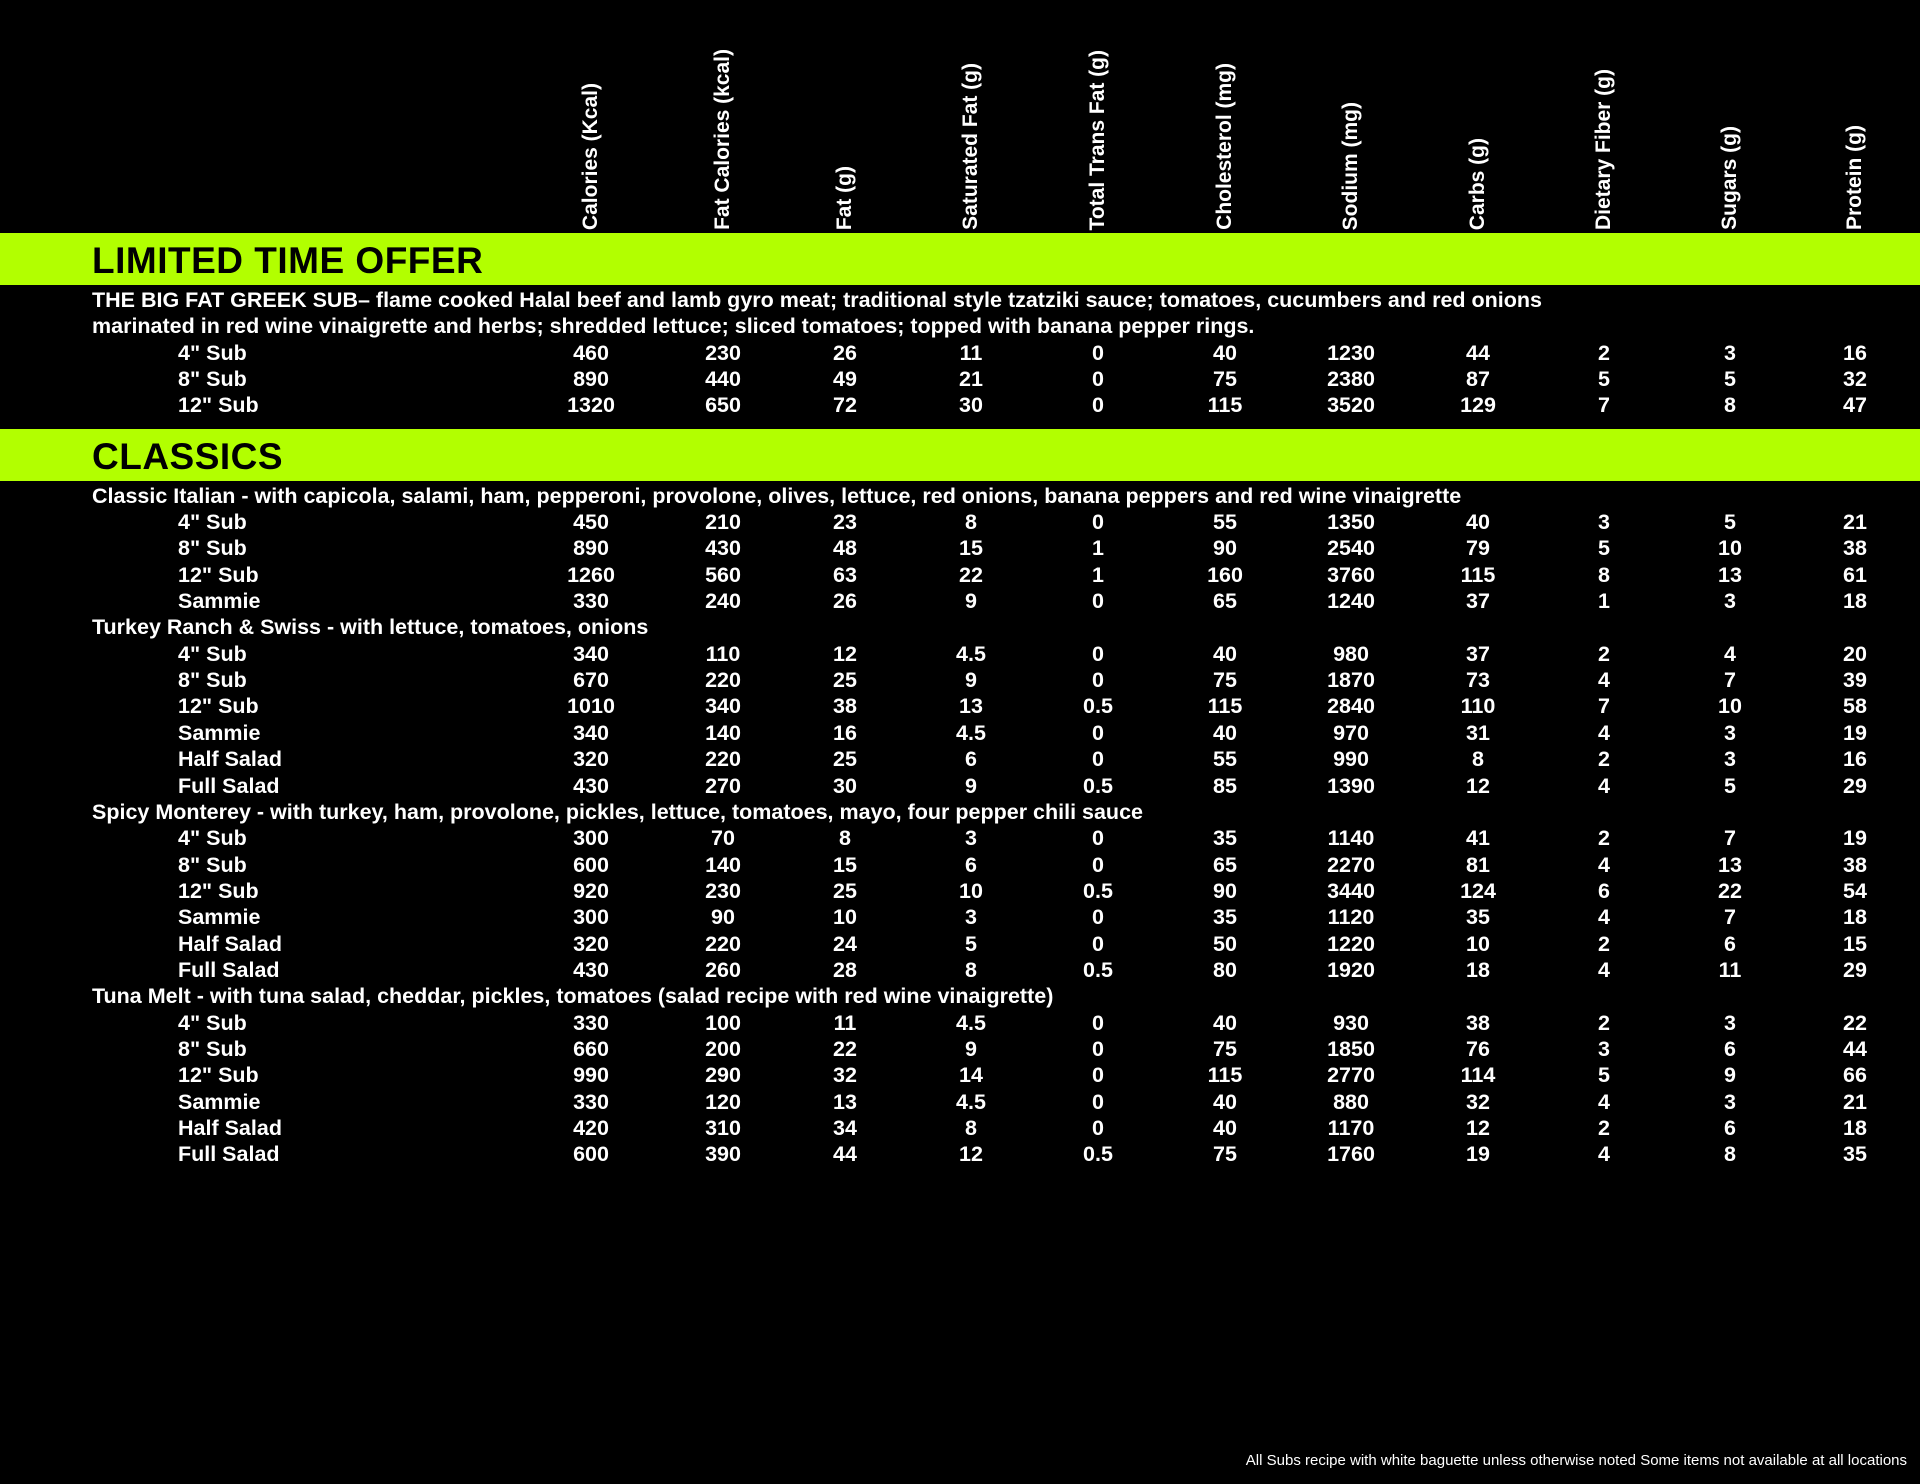 The image size is (1920, 1484). I want to click on serving-size: Full Salad, so click(229, 969).